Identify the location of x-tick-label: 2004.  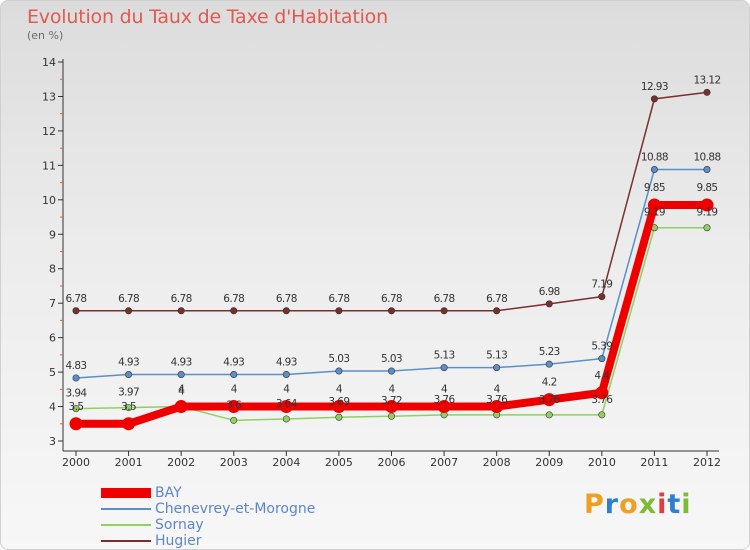
(286, 462).